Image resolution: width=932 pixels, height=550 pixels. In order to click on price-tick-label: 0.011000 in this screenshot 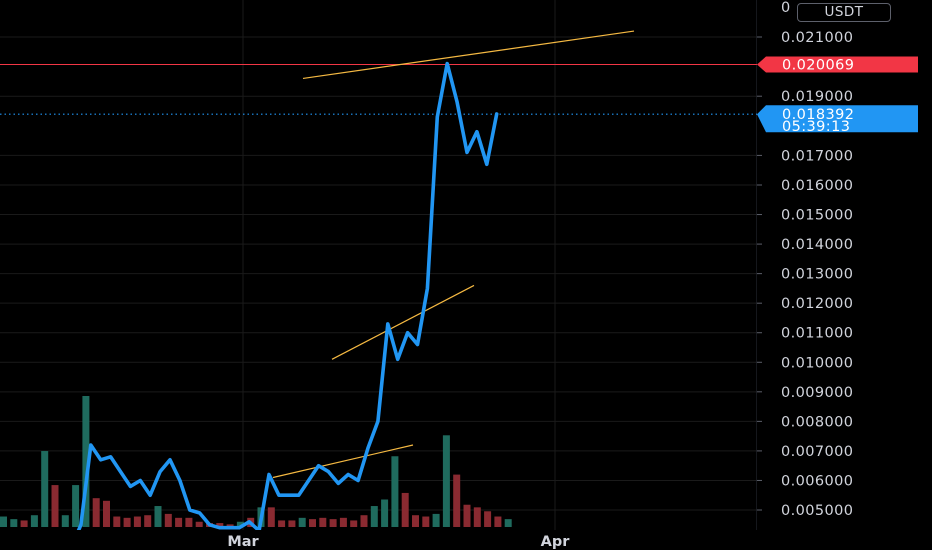, I will do `click(817, 334)`.